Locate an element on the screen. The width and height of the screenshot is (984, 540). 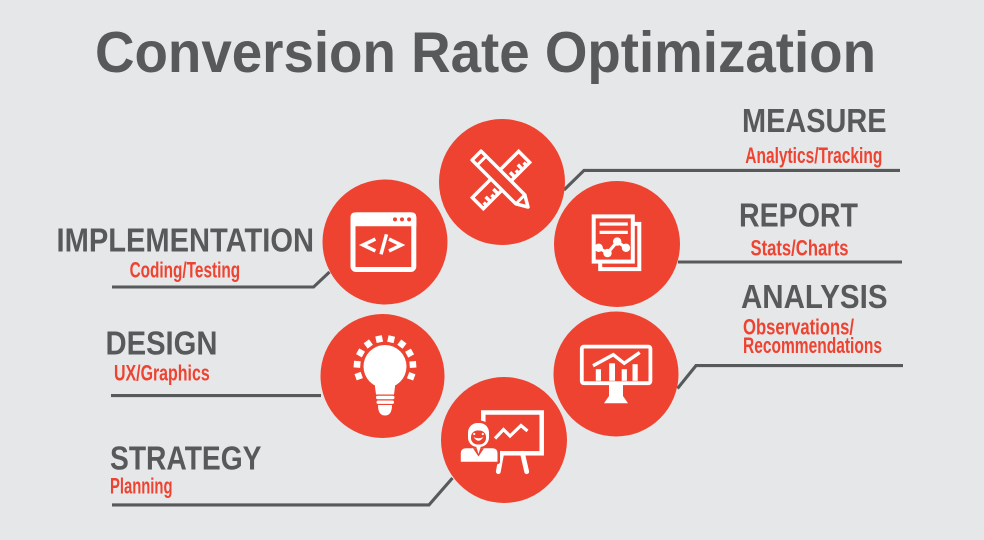
svg-text: Recommendations is located at coordinates (812, 345).